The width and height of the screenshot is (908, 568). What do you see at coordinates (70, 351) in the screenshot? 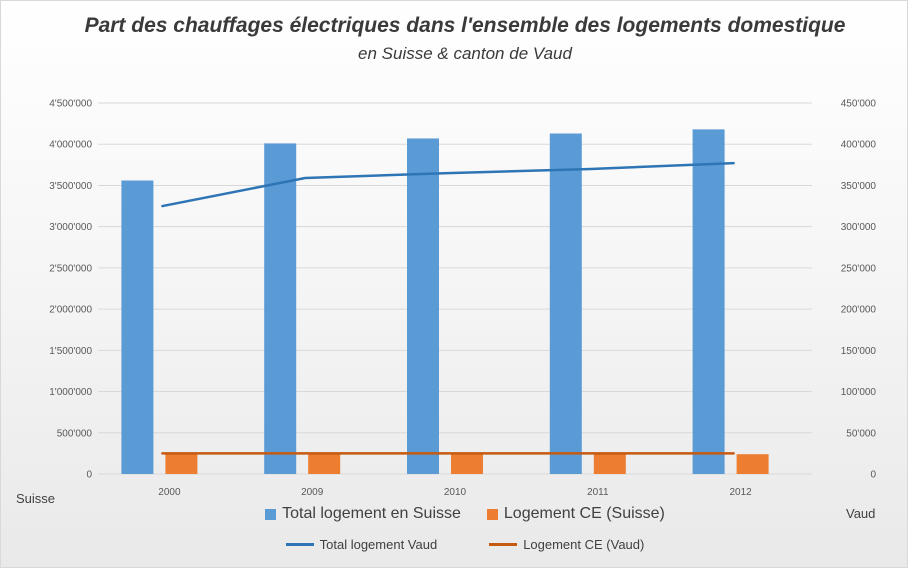
I see `y-left-tick-label: 1'500'000` at bounding box center [70, 351].